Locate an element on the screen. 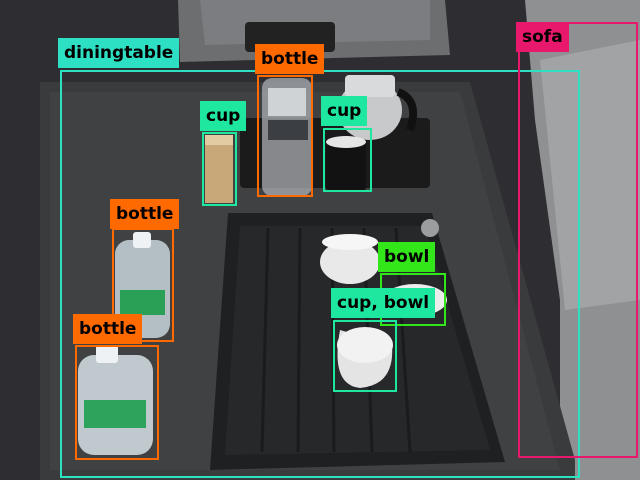  paper-cups is located at coordinates (219, 169).